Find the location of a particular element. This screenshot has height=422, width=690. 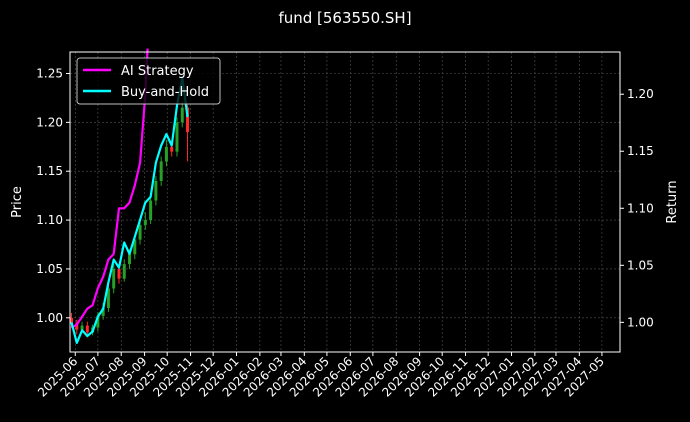

right-tick-label: 1.05 is located at coordinates (640, 265).